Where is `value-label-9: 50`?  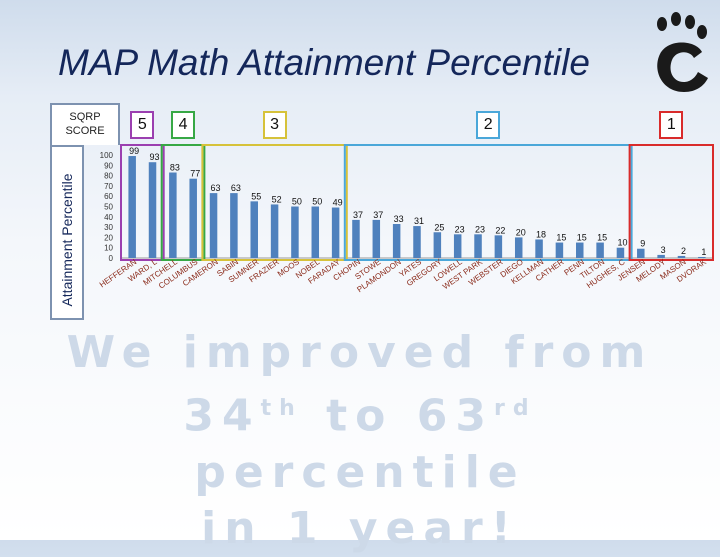
value-label-9: 50 is located at coordinates (317, 202).